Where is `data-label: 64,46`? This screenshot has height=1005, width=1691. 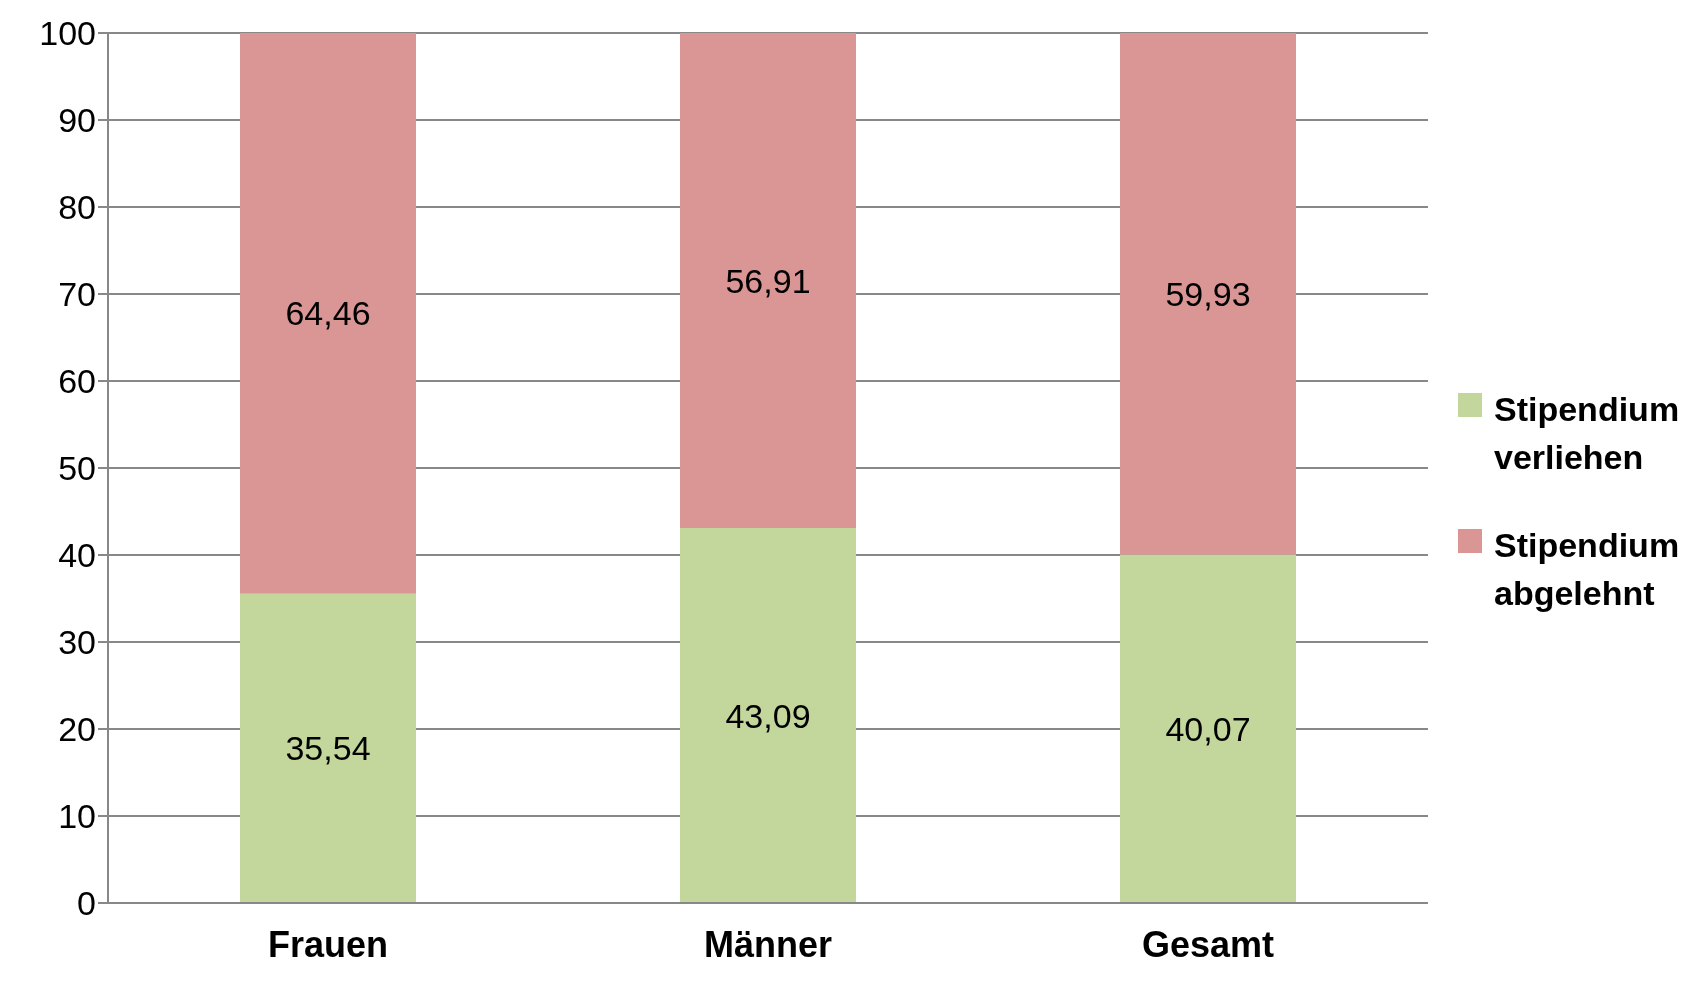
data-label: 64,46 is located at coordinates (328, 313).